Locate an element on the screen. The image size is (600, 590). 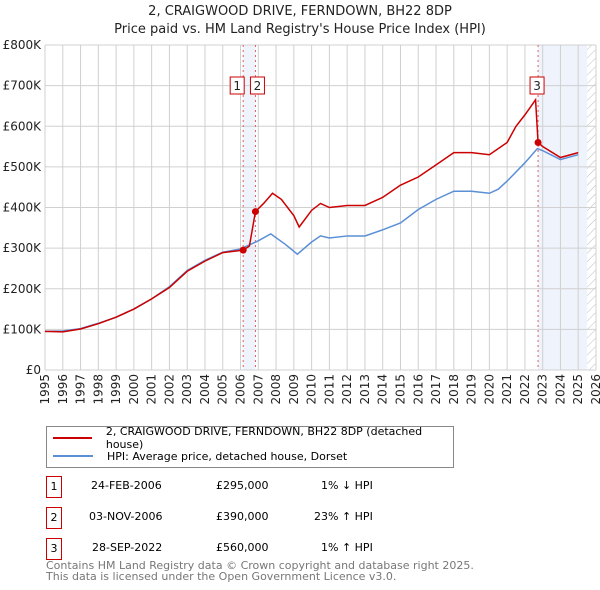
x-tick-label: 1999 is located at coordinates (116, 389).